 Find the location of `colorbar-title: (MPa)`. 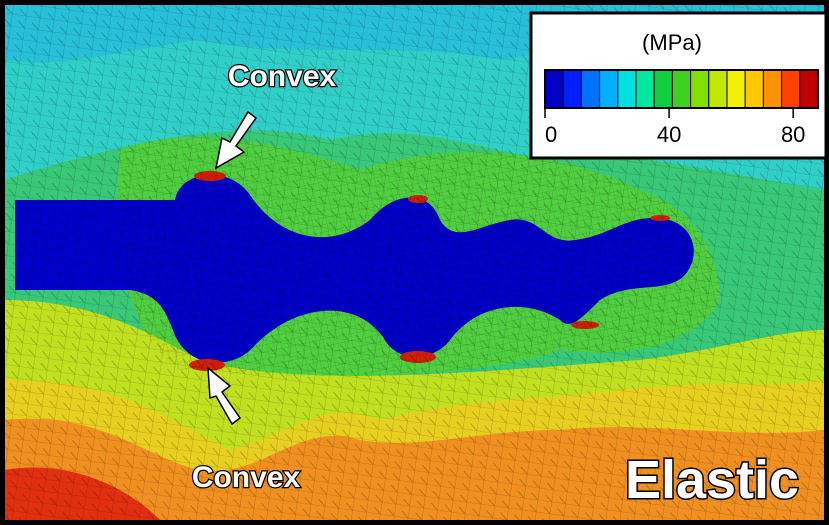

colorbar-title: (MPa) is located at coordinates (672, 42).